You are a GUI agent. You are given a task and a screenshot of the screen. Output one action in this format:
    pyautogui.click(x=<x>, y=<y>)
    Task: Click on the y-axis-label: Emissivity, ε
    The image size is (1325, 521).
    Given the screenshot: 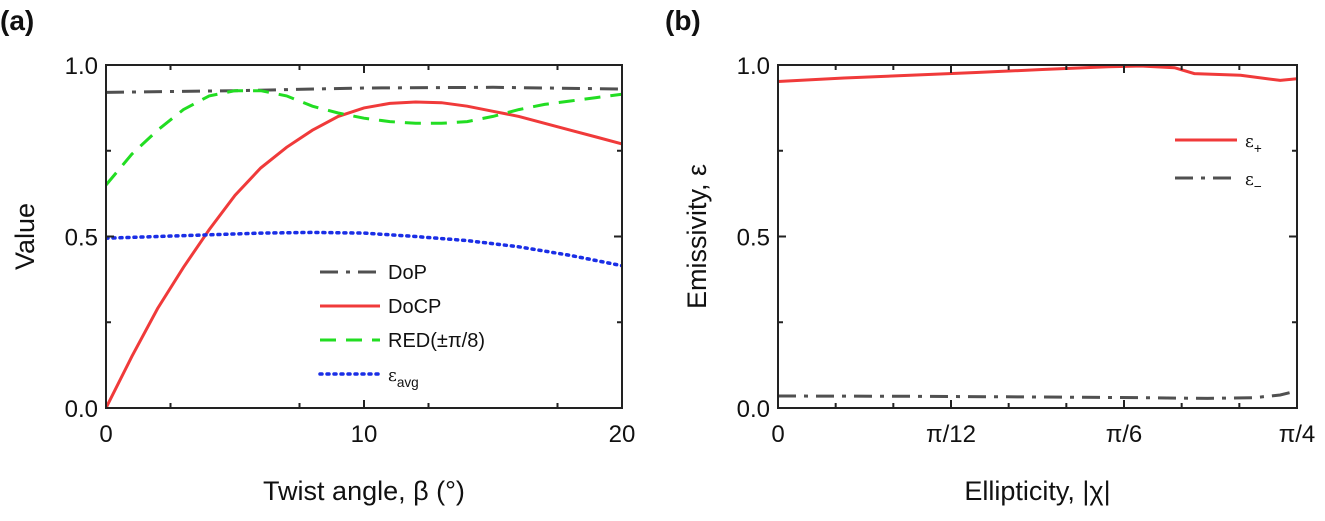 What is the action you would take?
    pyautogui.click(x=697, y=236)
    